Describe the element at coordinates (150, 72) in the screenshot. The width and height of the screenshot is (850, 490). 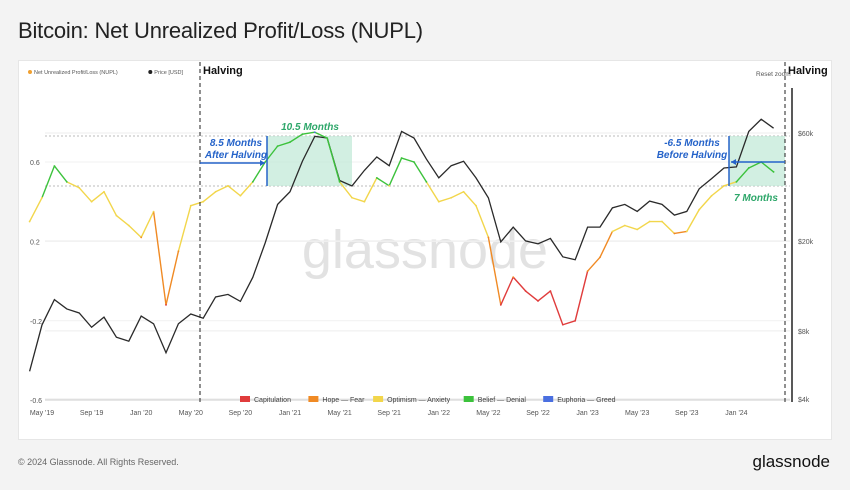
I see `legend-marker` at that location.